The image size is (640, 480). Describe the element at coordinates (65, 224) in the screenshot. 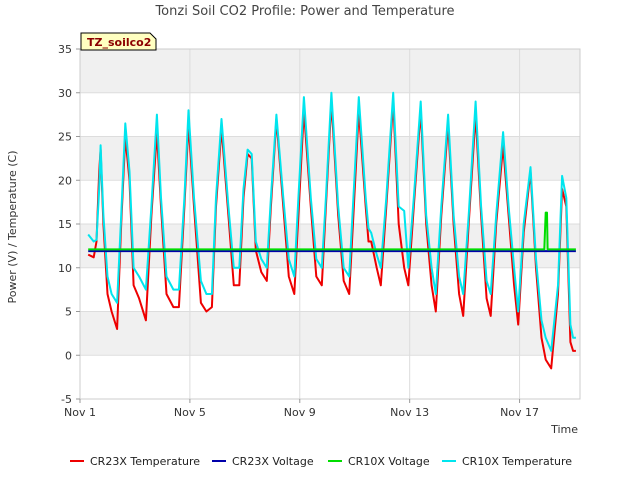

I see `y-tick-label: 15` at that location.